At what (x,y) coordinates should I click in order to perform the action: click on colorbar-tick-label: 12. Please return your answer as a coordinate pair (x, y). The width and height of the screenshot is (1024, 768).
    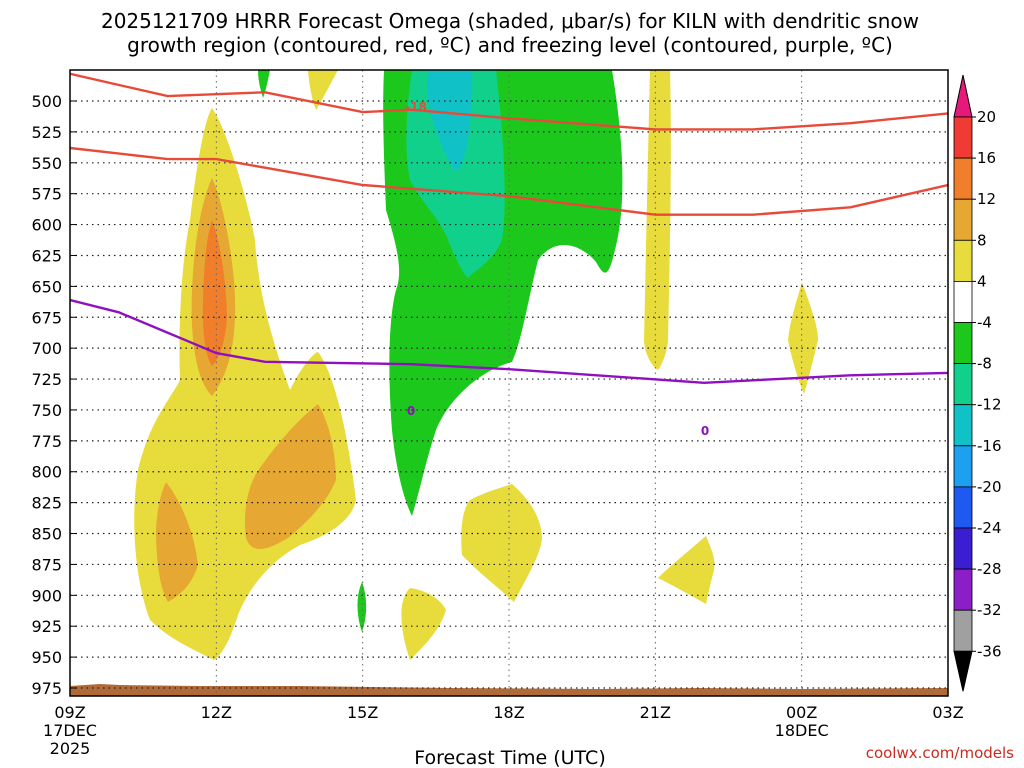
    Looking at the image, I should click on (986, 199).